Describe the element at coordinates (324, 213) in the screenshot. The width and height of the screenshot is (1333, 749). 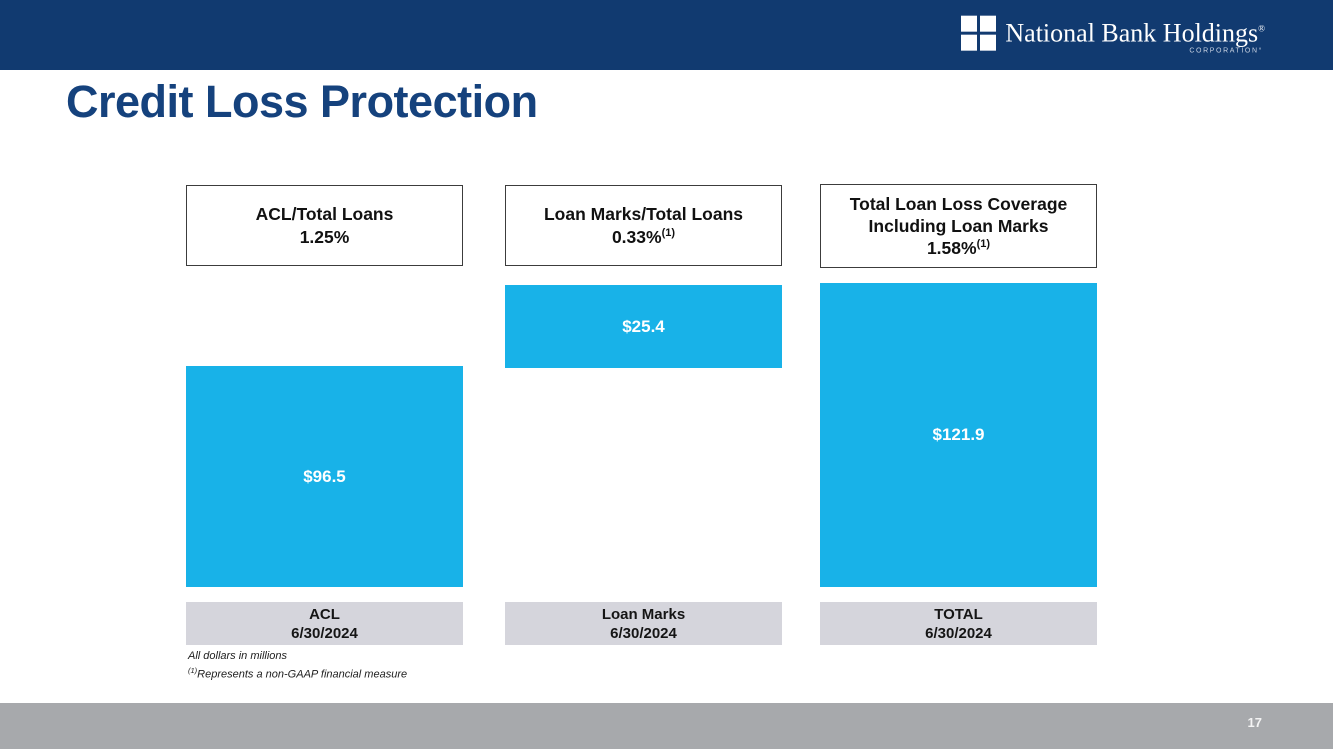
I see `metric-label: ACL/Total Loans` at that location.